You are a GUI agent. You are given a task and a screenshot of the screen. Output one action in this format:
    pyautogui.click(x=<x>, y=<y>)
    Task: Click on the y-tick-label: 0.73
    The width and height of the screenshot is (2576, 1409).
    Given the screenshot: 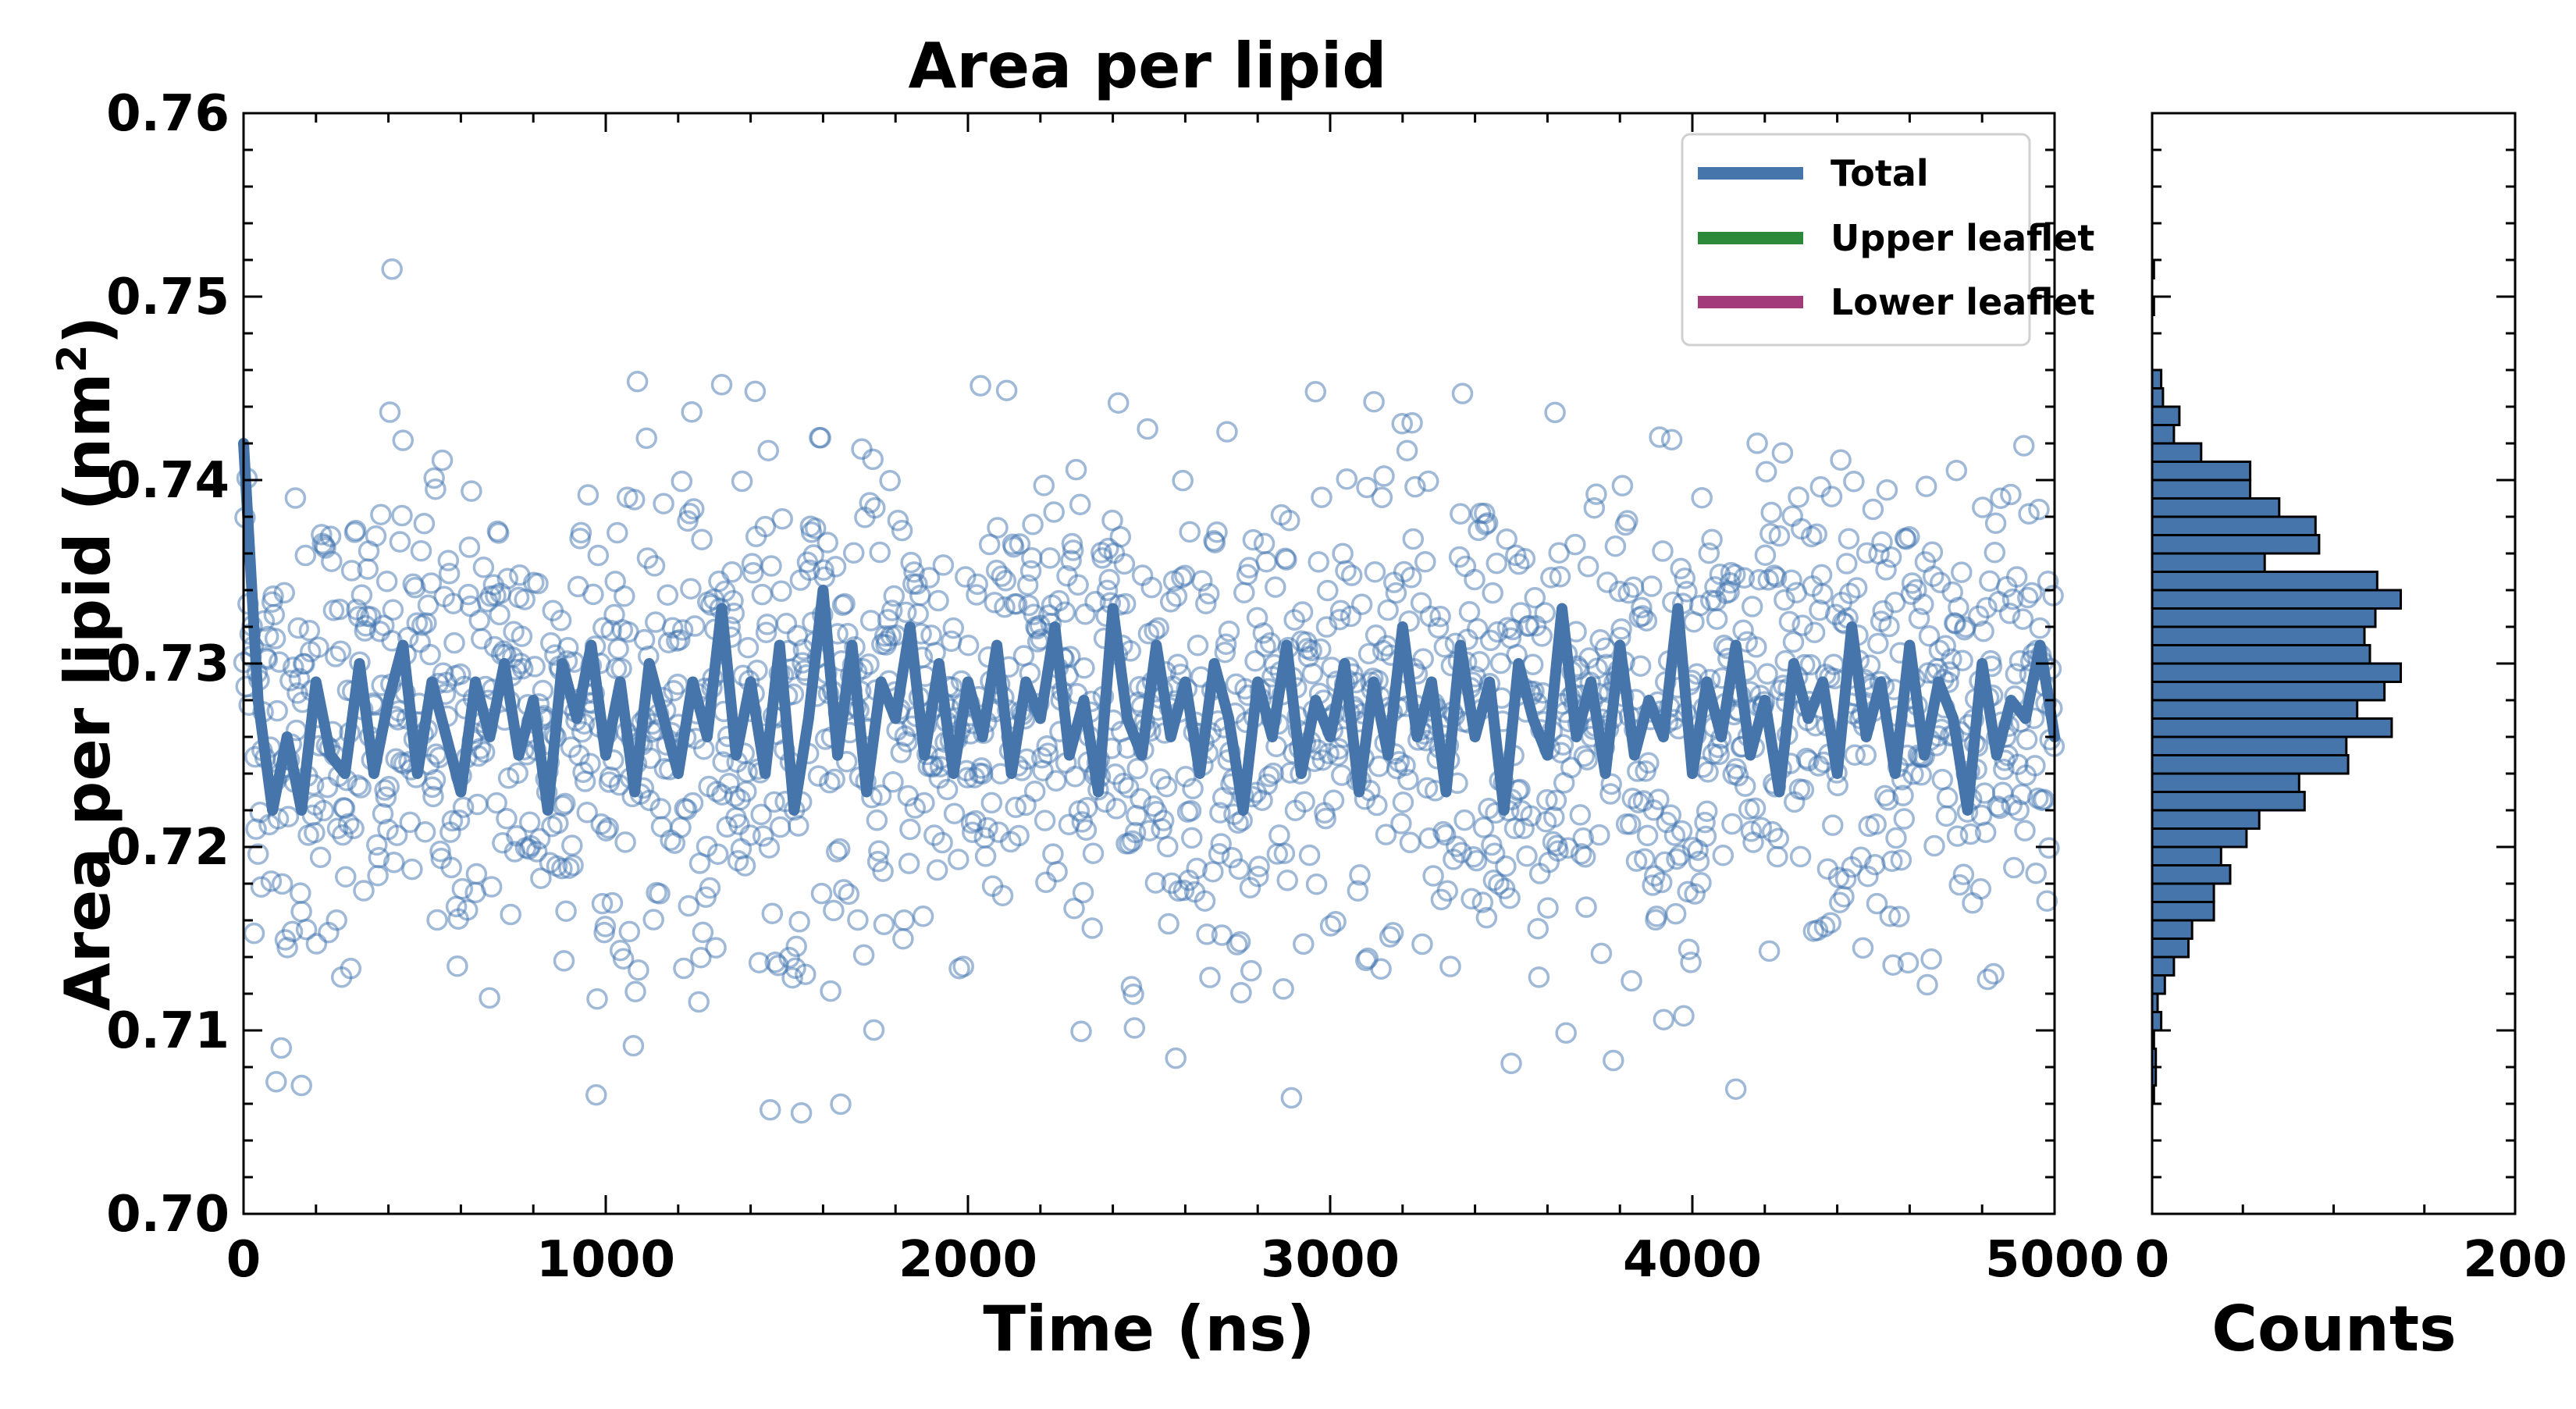 What is the action you would take?
    pyautogui.click(x=167, y=664)
    